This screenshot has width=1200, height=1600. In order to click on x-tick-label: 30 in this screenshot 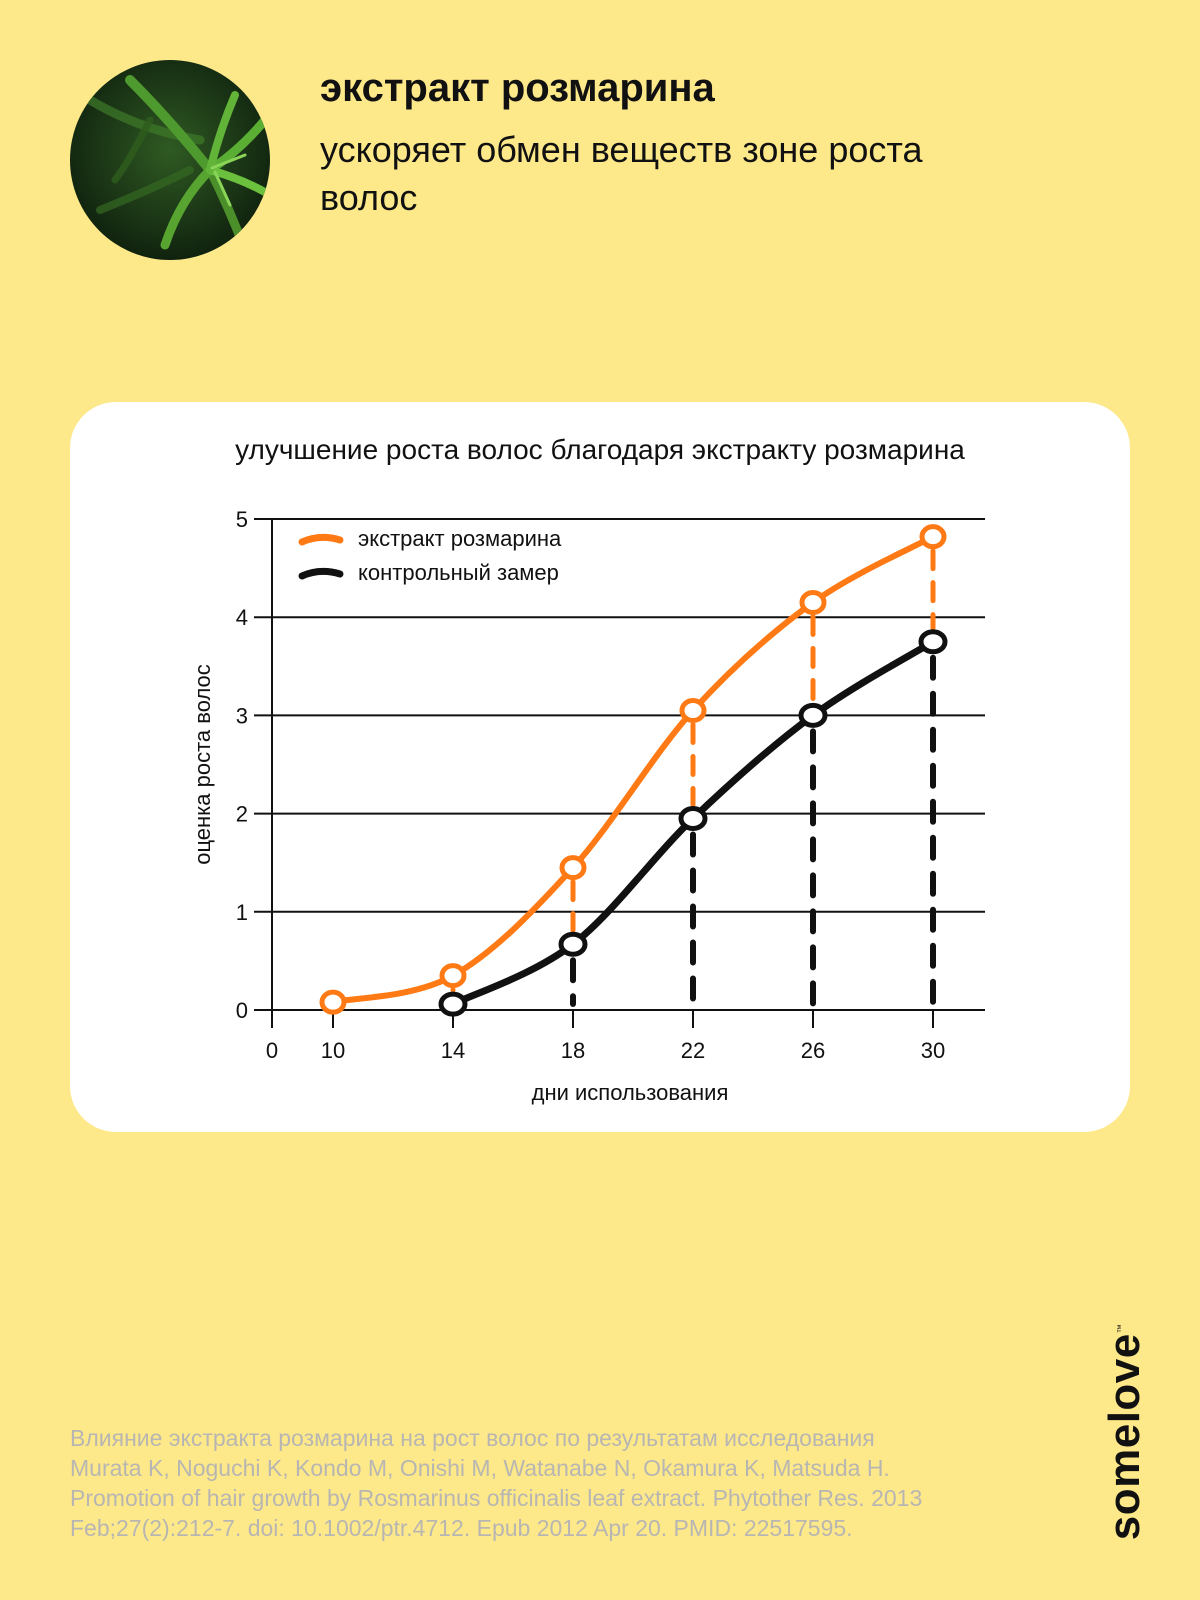, I will do `click(933, 1050)`.